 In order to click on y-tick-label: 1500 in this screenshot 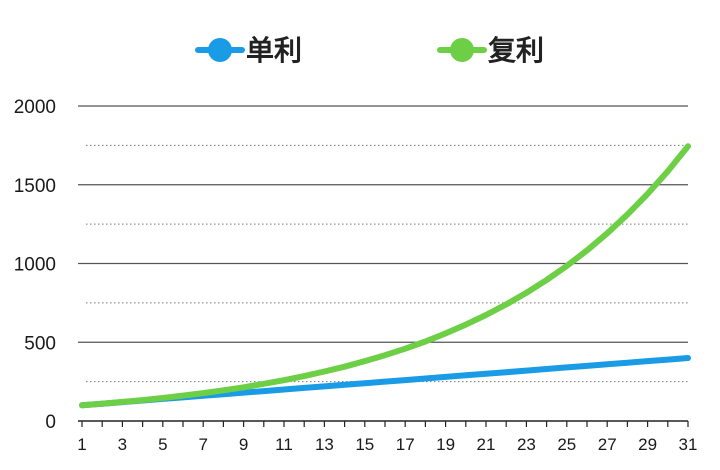, I will do `click(35, 186)`.